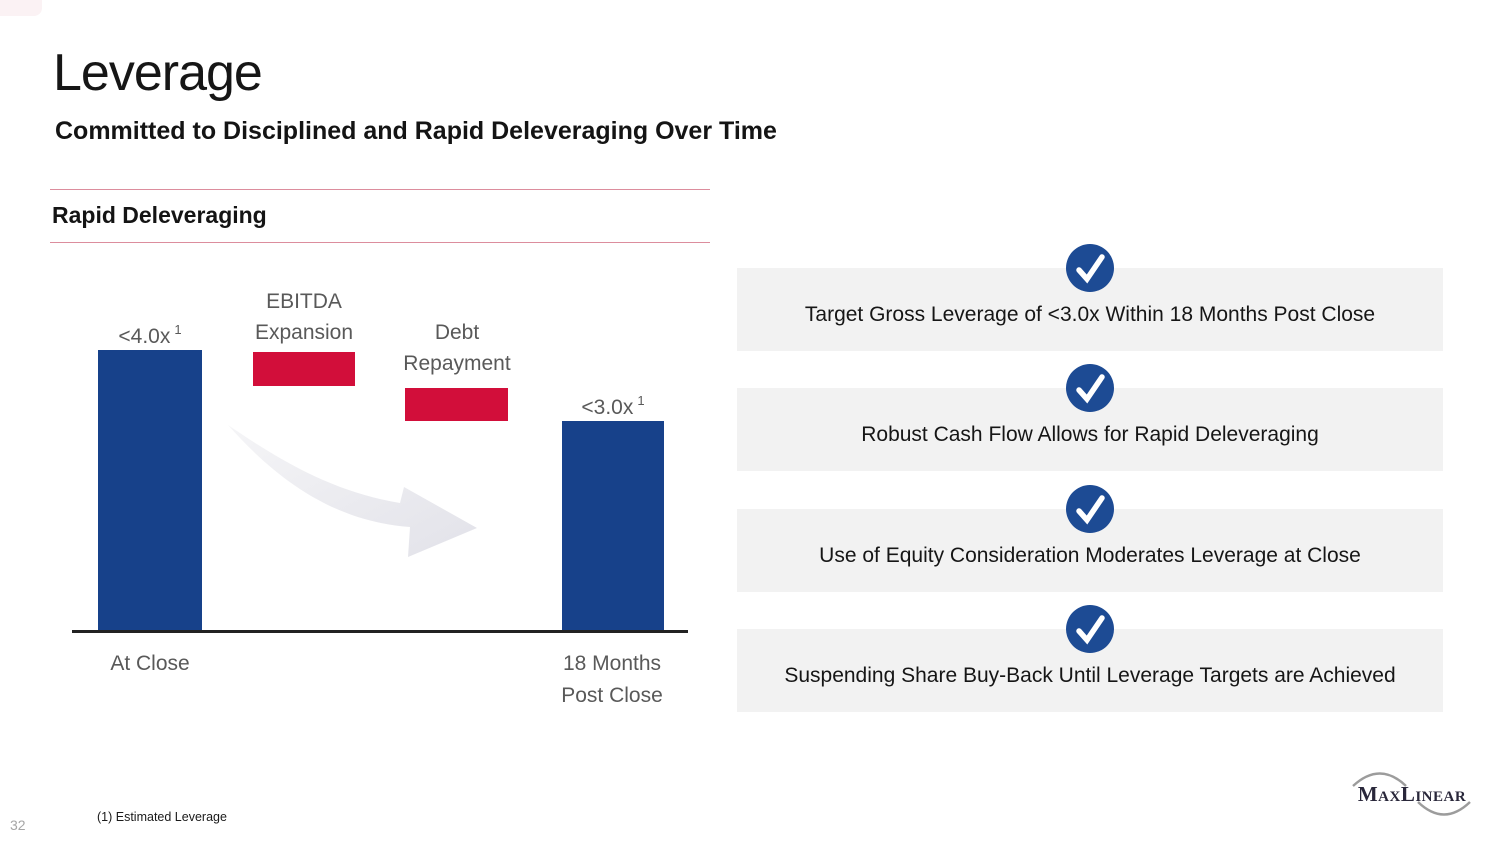 The image size is (1500, 844). Describe the element at coordinates (159, 215) in the screenshot. I see `section-heading: Rapid Deleveraging` at that location.